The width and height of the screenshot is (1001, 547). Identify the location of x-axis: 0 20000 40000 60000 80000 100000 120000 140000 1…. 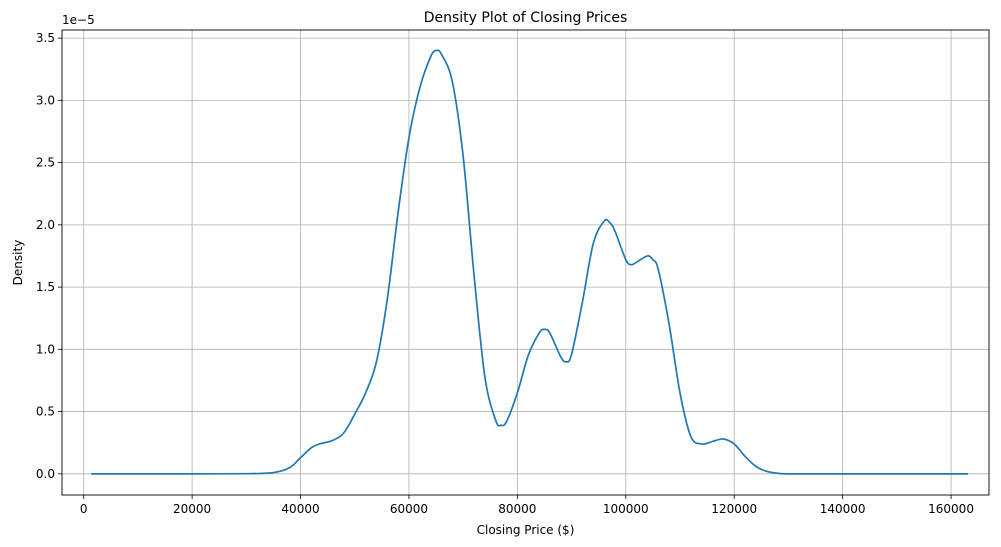
(527, 505).